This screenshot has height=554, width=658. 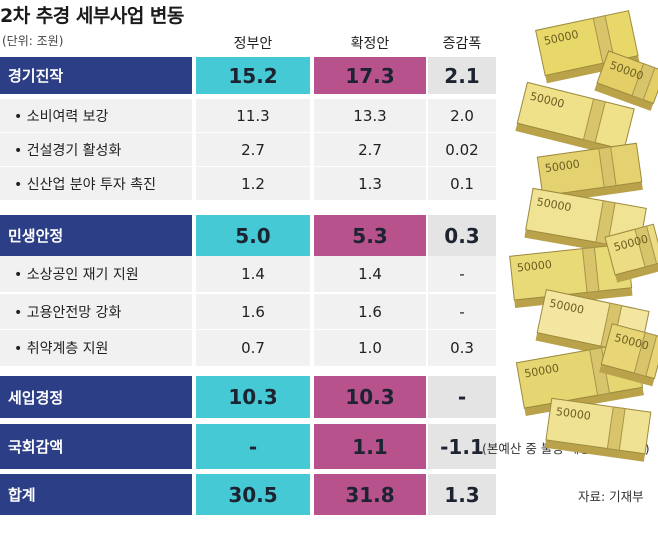 I want to click on section-row: 국회감액 -1.1 -1.1, so click(x=250, y=446).